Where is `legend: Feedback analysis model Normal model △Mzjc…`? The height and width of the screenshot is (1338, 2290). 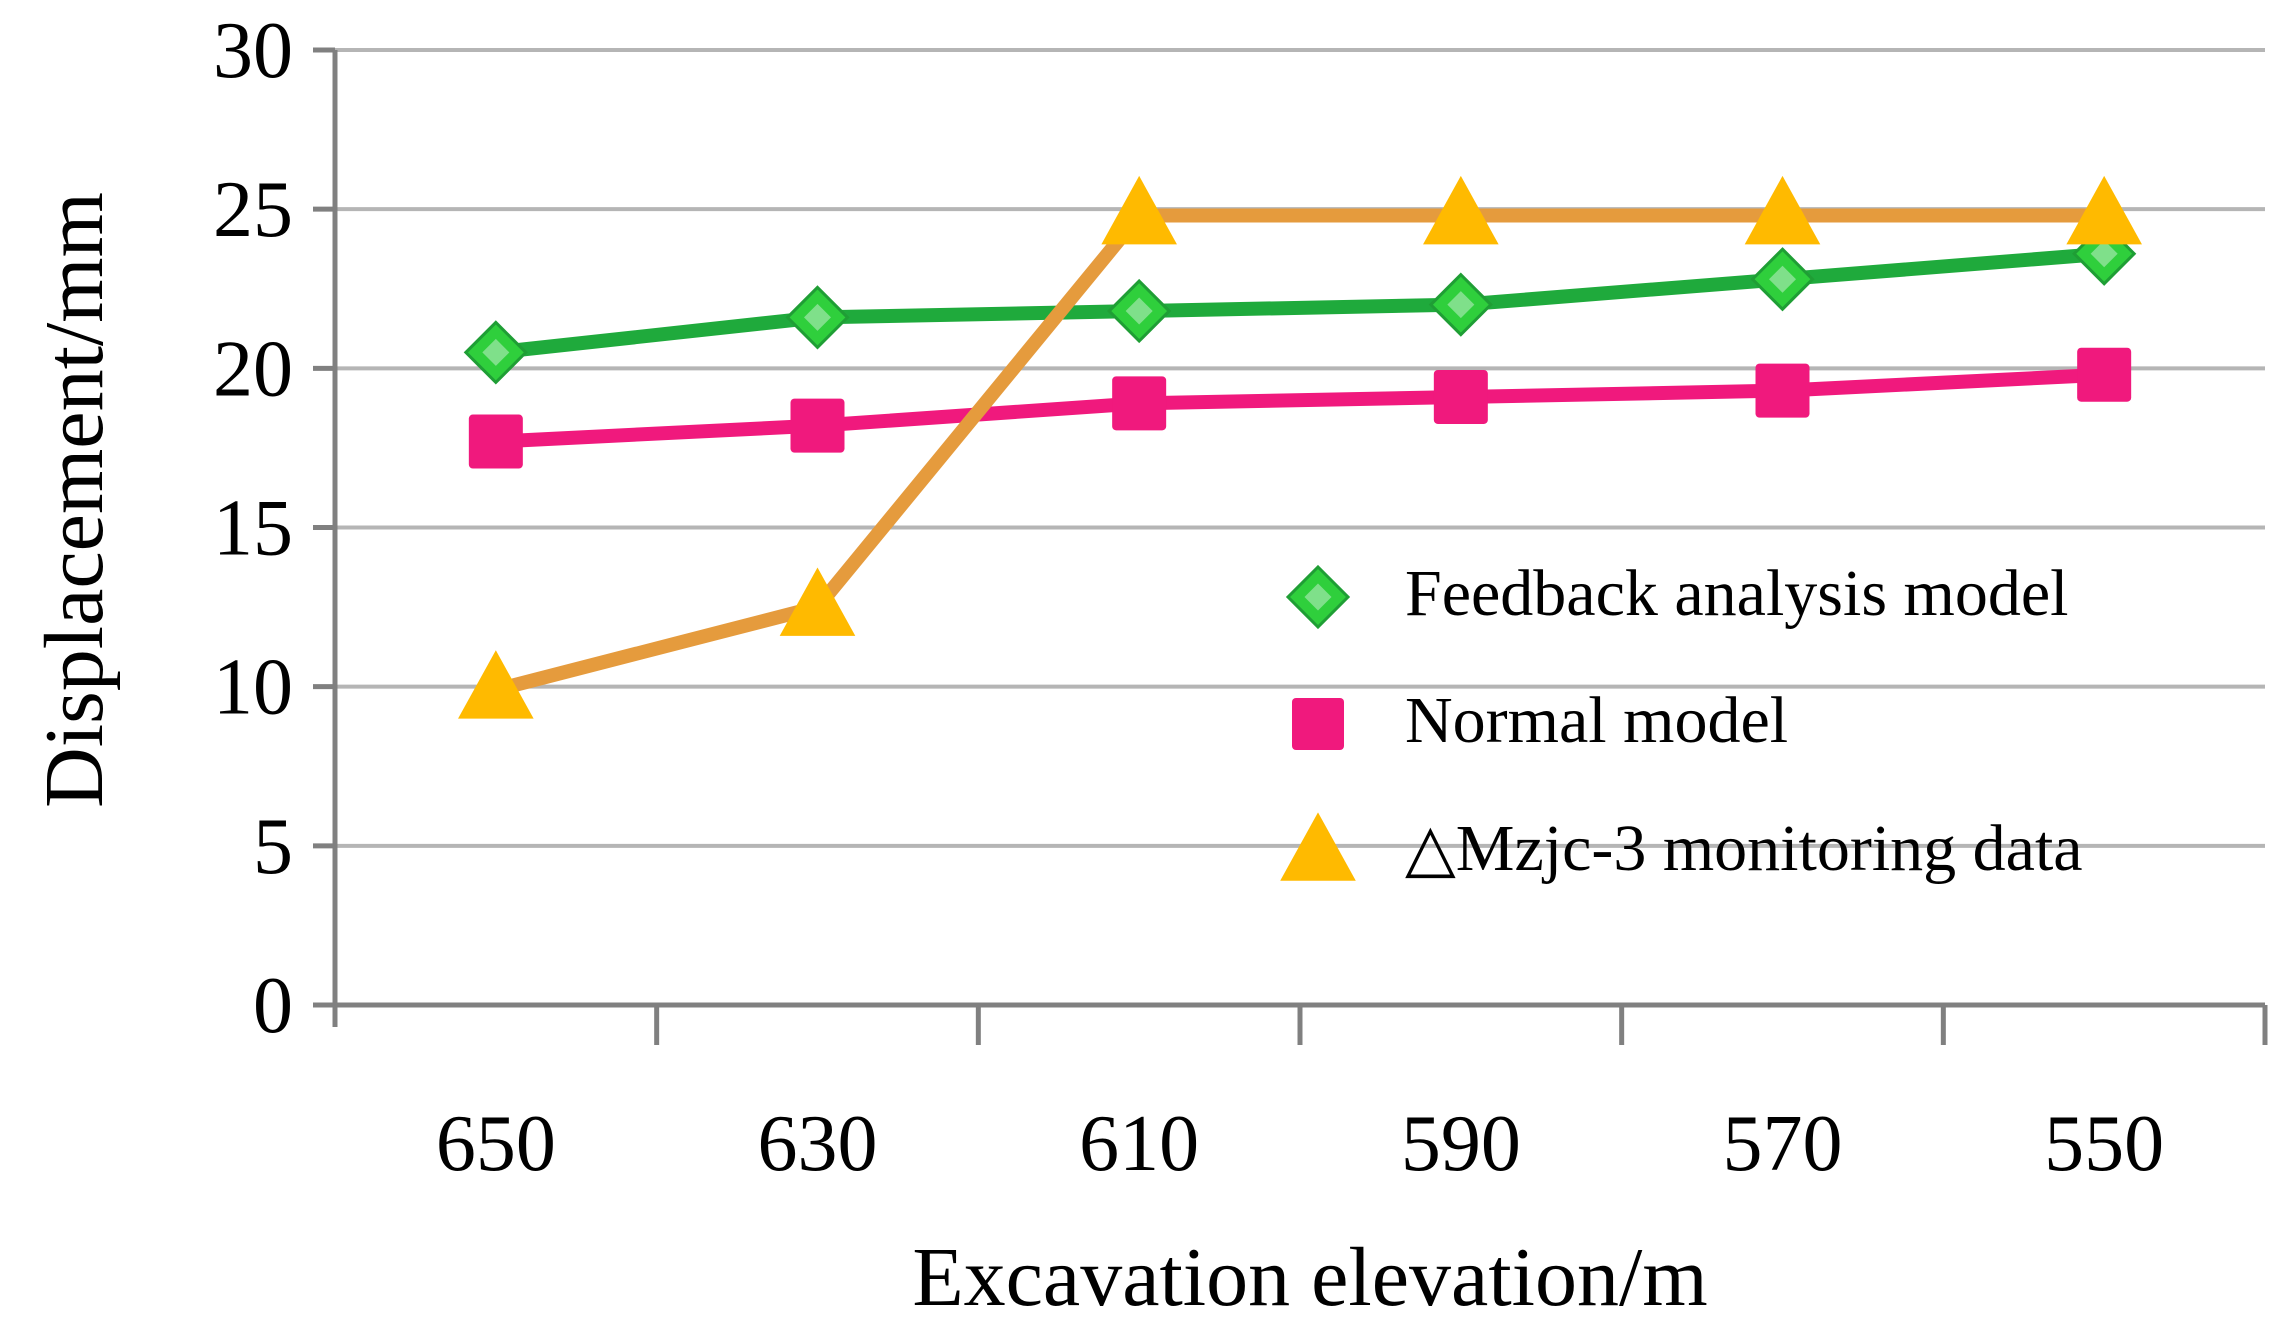
legend: Feedback analysis model Normal model △Mzjc… is located at coordinates (1681, 721).